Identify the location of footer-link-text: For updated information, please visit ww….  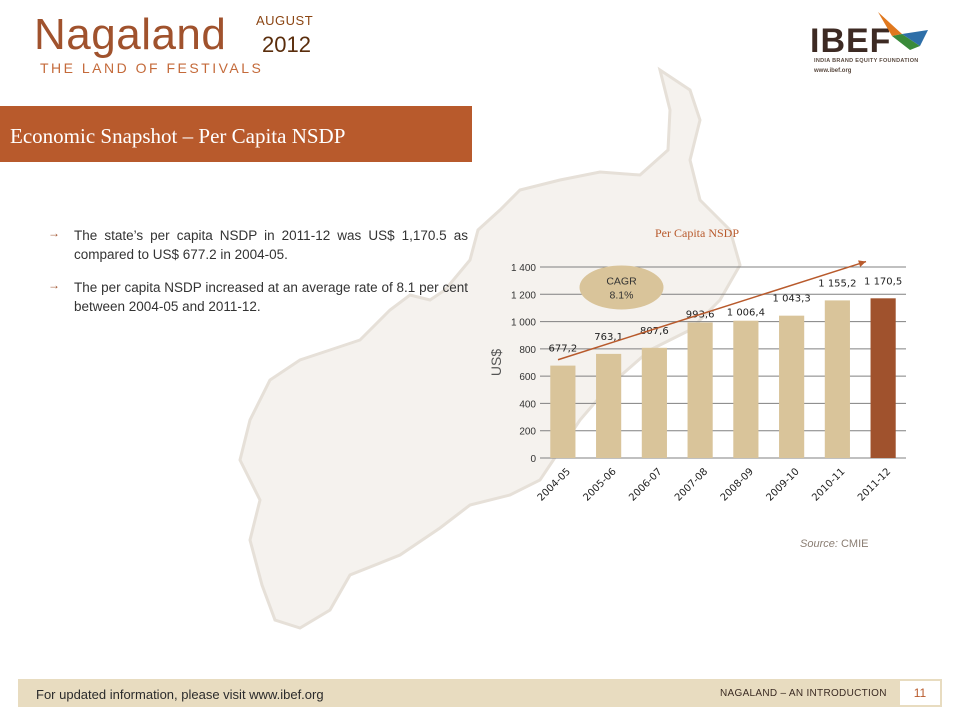
(180, 694).